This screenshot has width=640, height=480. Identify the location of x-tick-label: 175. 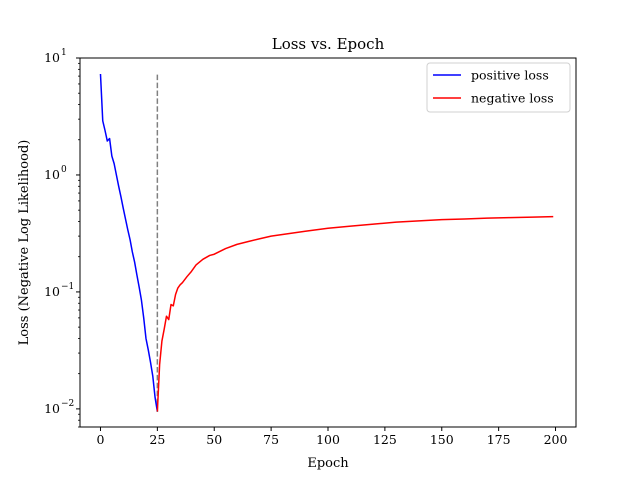
(499, 439).